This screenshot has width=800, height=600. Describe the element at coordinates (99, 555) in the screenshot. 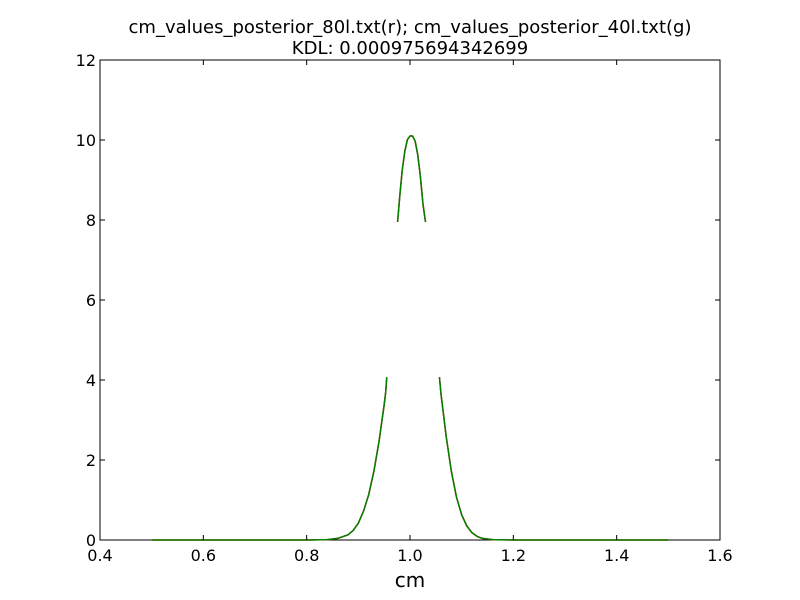

I see `x-tick-label-0: 0.4` at that location.